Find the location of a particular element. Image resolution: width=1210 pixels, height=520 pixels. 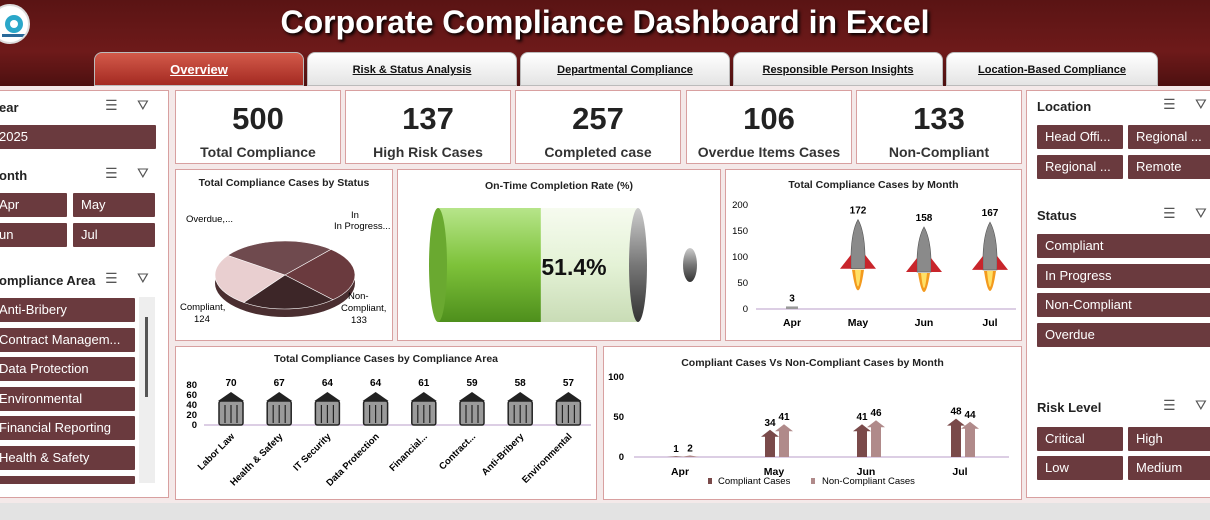

month-option-jun: un is located at coordinates (33, 235).